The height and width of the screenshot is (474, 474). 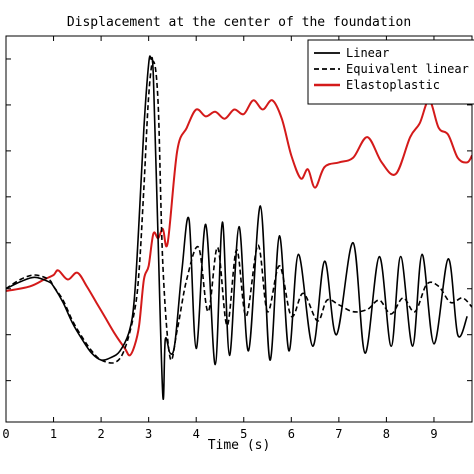 What do you see at coordinates (148, 434) in the screenshot?
I see `x-tick-label: 3` at bounding box center [148, 434].